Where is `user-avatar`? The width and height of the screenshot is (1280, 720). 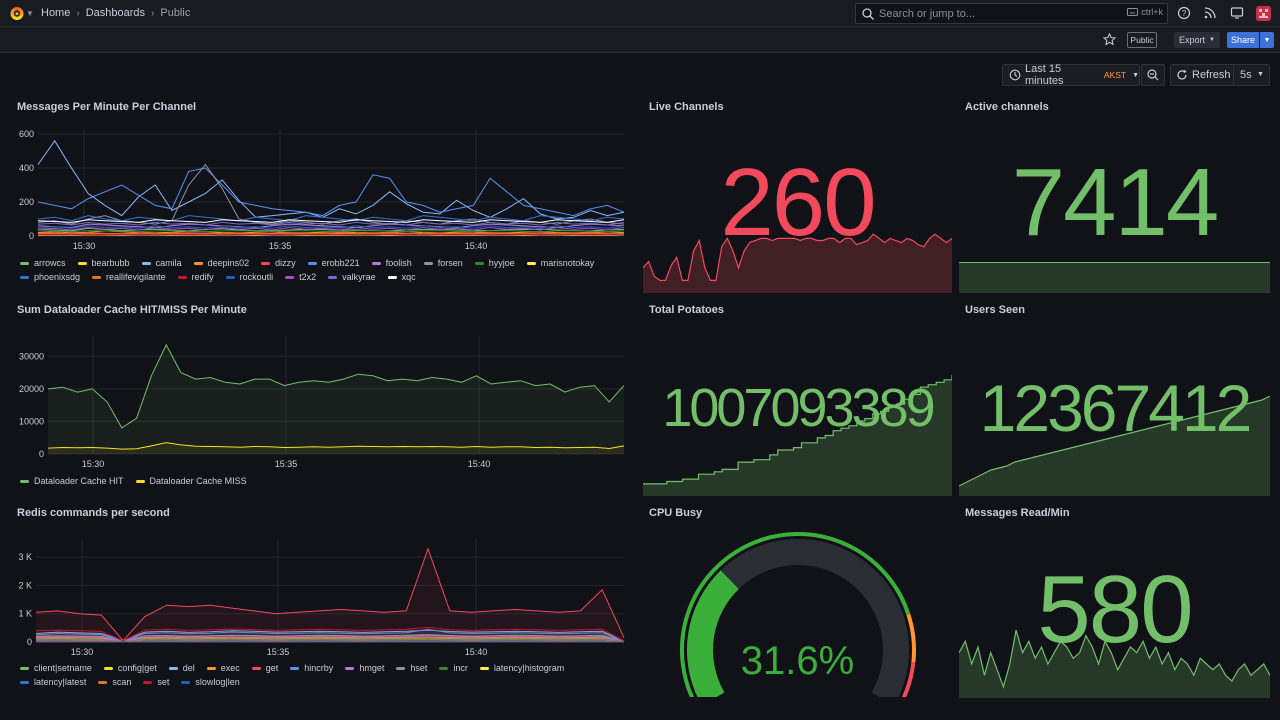 user-avatar is located at coordinates (1263, 13).